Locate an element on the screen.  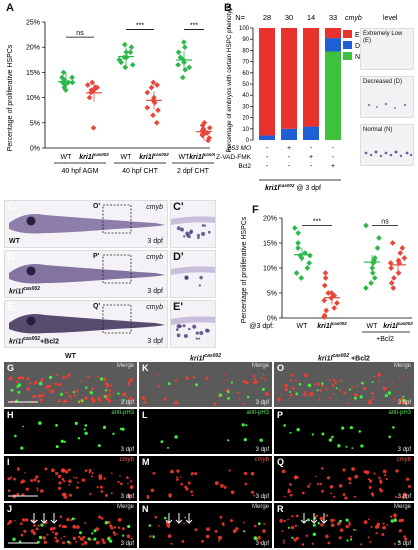
panel-b-legend-label: E is located at coordinates (357, 35).